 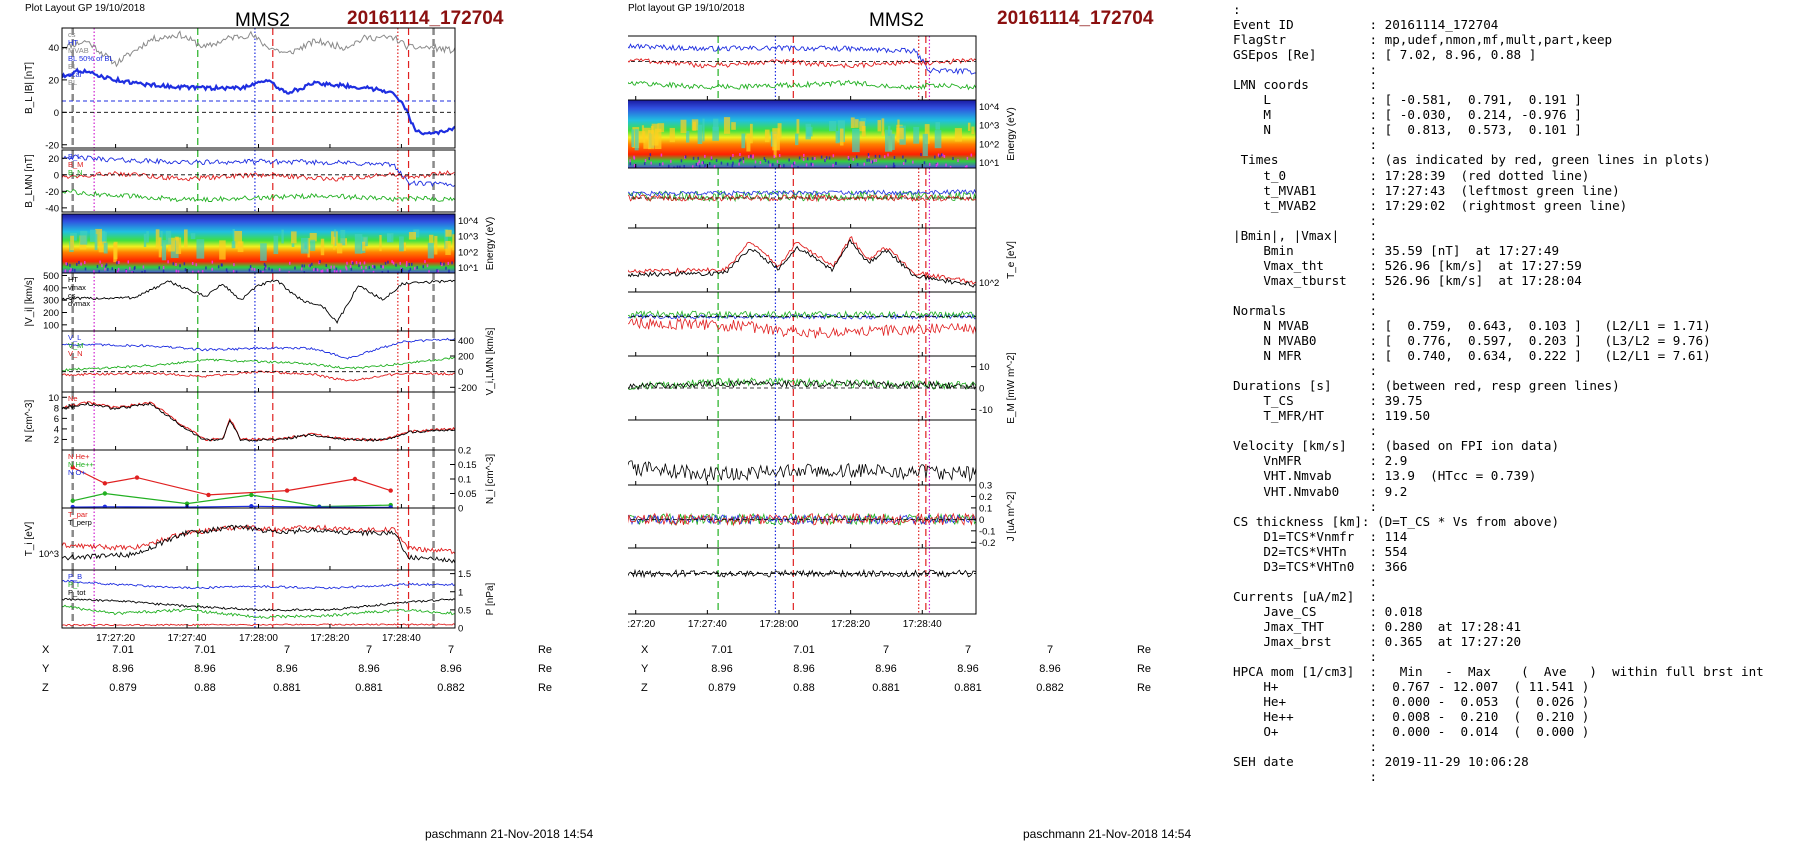 What do you see at coordinates (642, 624) in the screenshot?
I see `x-tick-label: 17:27:20` at bounding box center [642, 624].